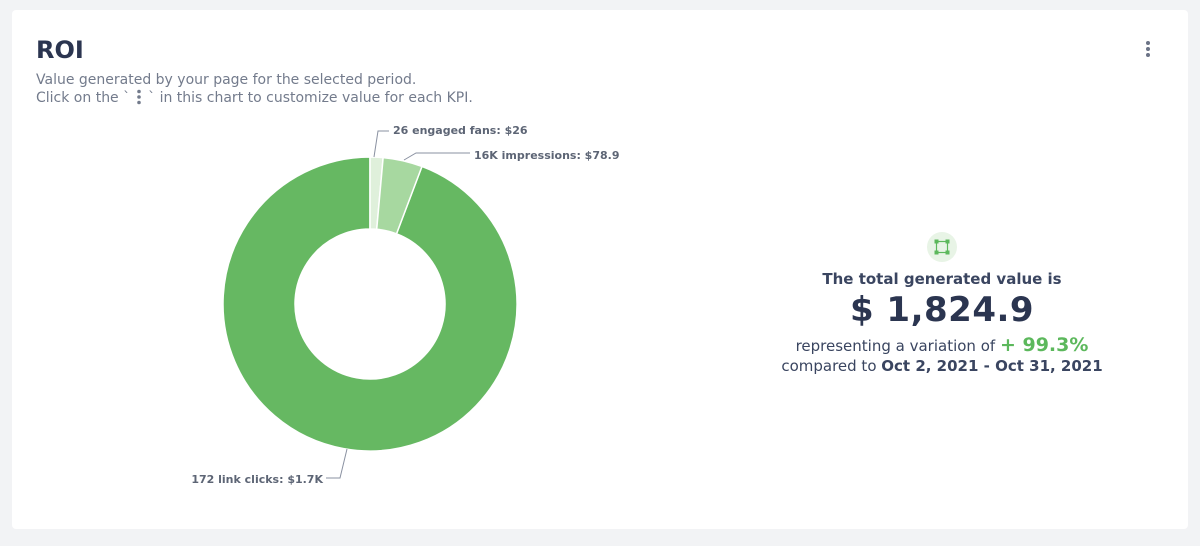 This screenshot has height=546, width=1200. I want to click on slice-link-clicks, so click(370, 304).